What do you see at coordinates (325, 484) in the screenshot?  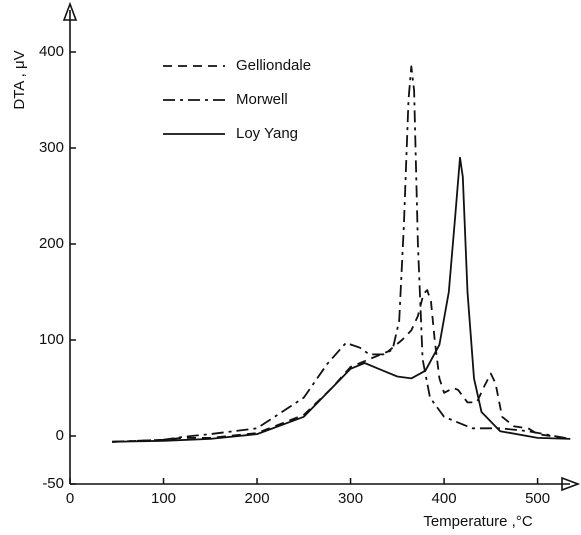 I see `x-axis` at bounding box center [325, 484].